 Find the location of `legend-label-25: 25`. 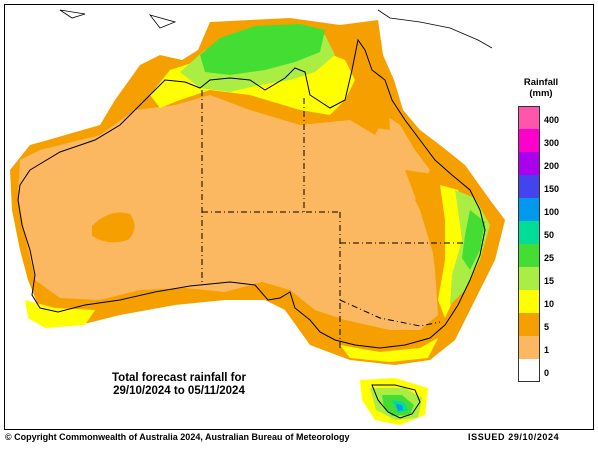

legend-label-25: 25 is located at coordinates (549, 258).